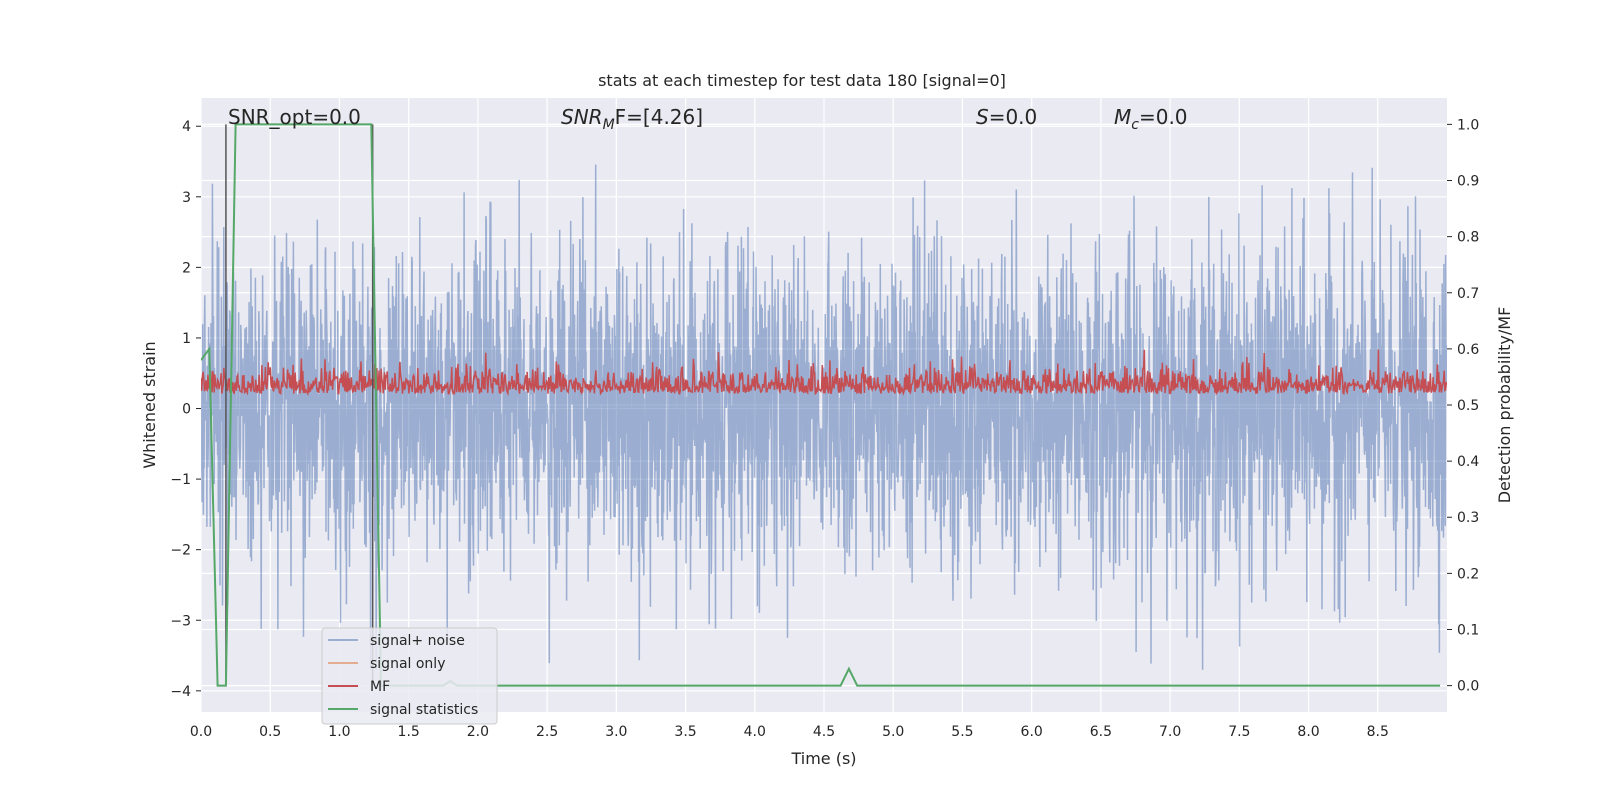 The image size is (1600, 800). I want to click on legend-label-mf: MF, so click(380, 687).